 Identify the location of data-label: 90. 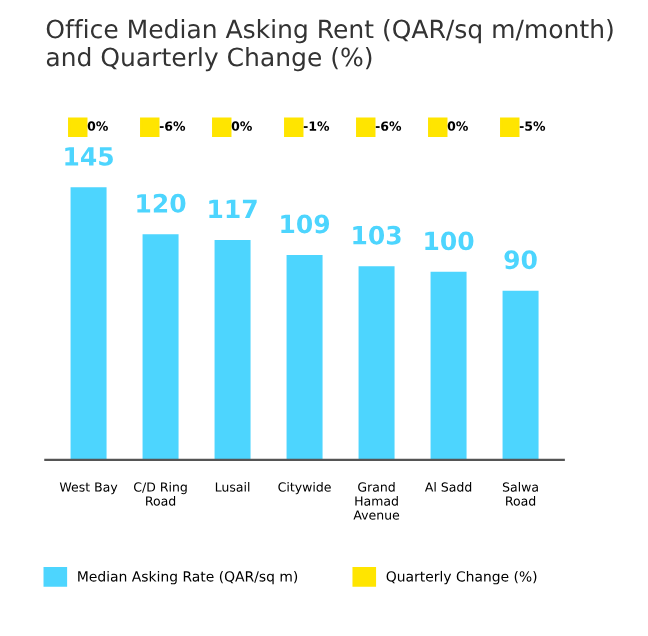
(520, 260).